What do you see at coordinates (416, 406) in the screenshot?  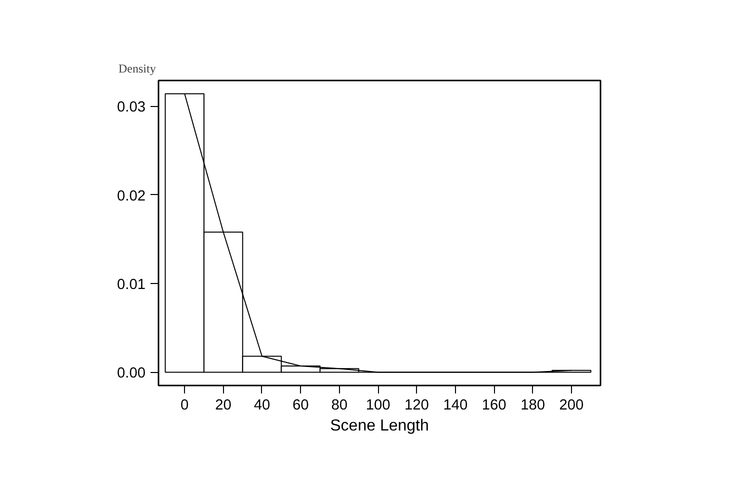 I see `x-tick-label: 120` at bounding box center [416, 406].